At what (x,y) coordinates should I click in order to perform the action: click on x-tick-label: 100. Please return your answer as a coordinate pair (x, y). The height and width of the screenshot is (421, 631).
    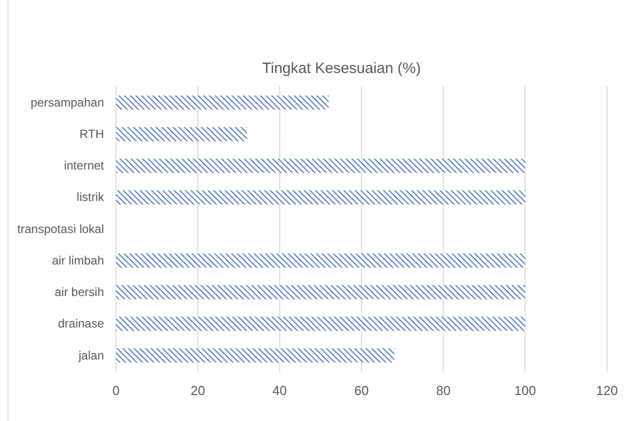
    Looking at the image, I should click on (525, 390).